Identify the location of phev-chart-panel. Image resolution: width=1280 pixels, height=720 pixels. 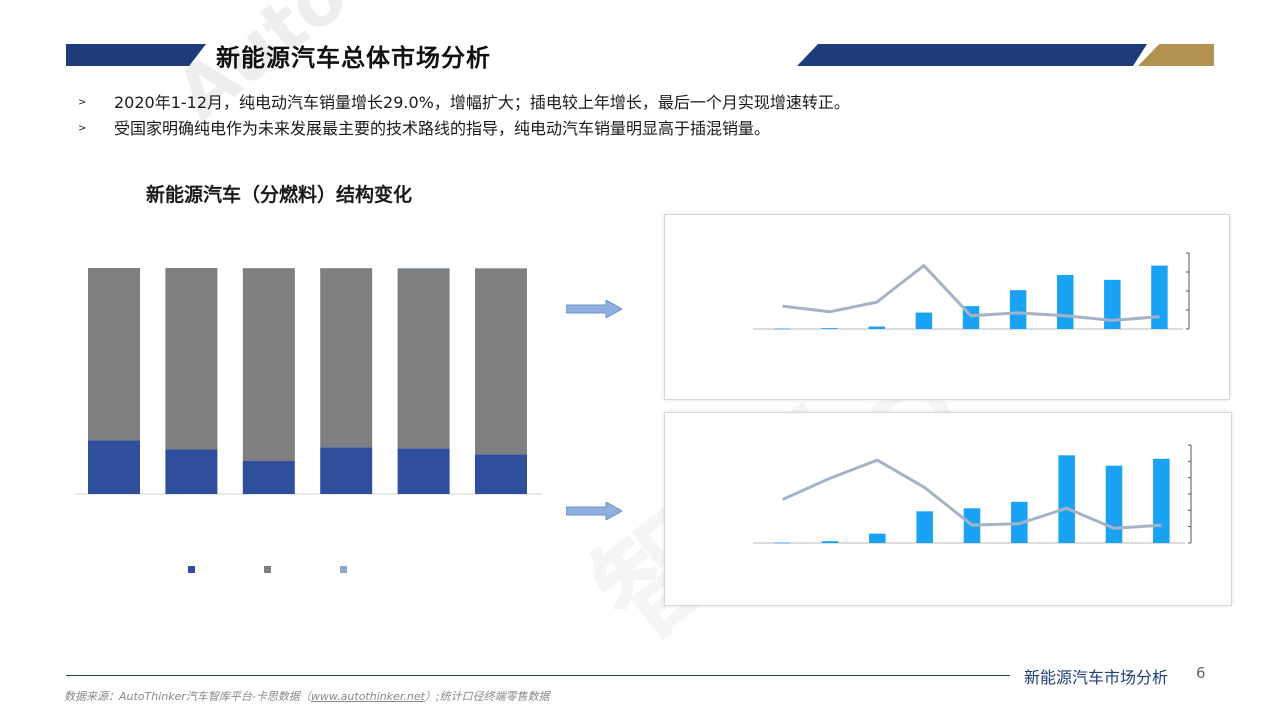
(948, 509).